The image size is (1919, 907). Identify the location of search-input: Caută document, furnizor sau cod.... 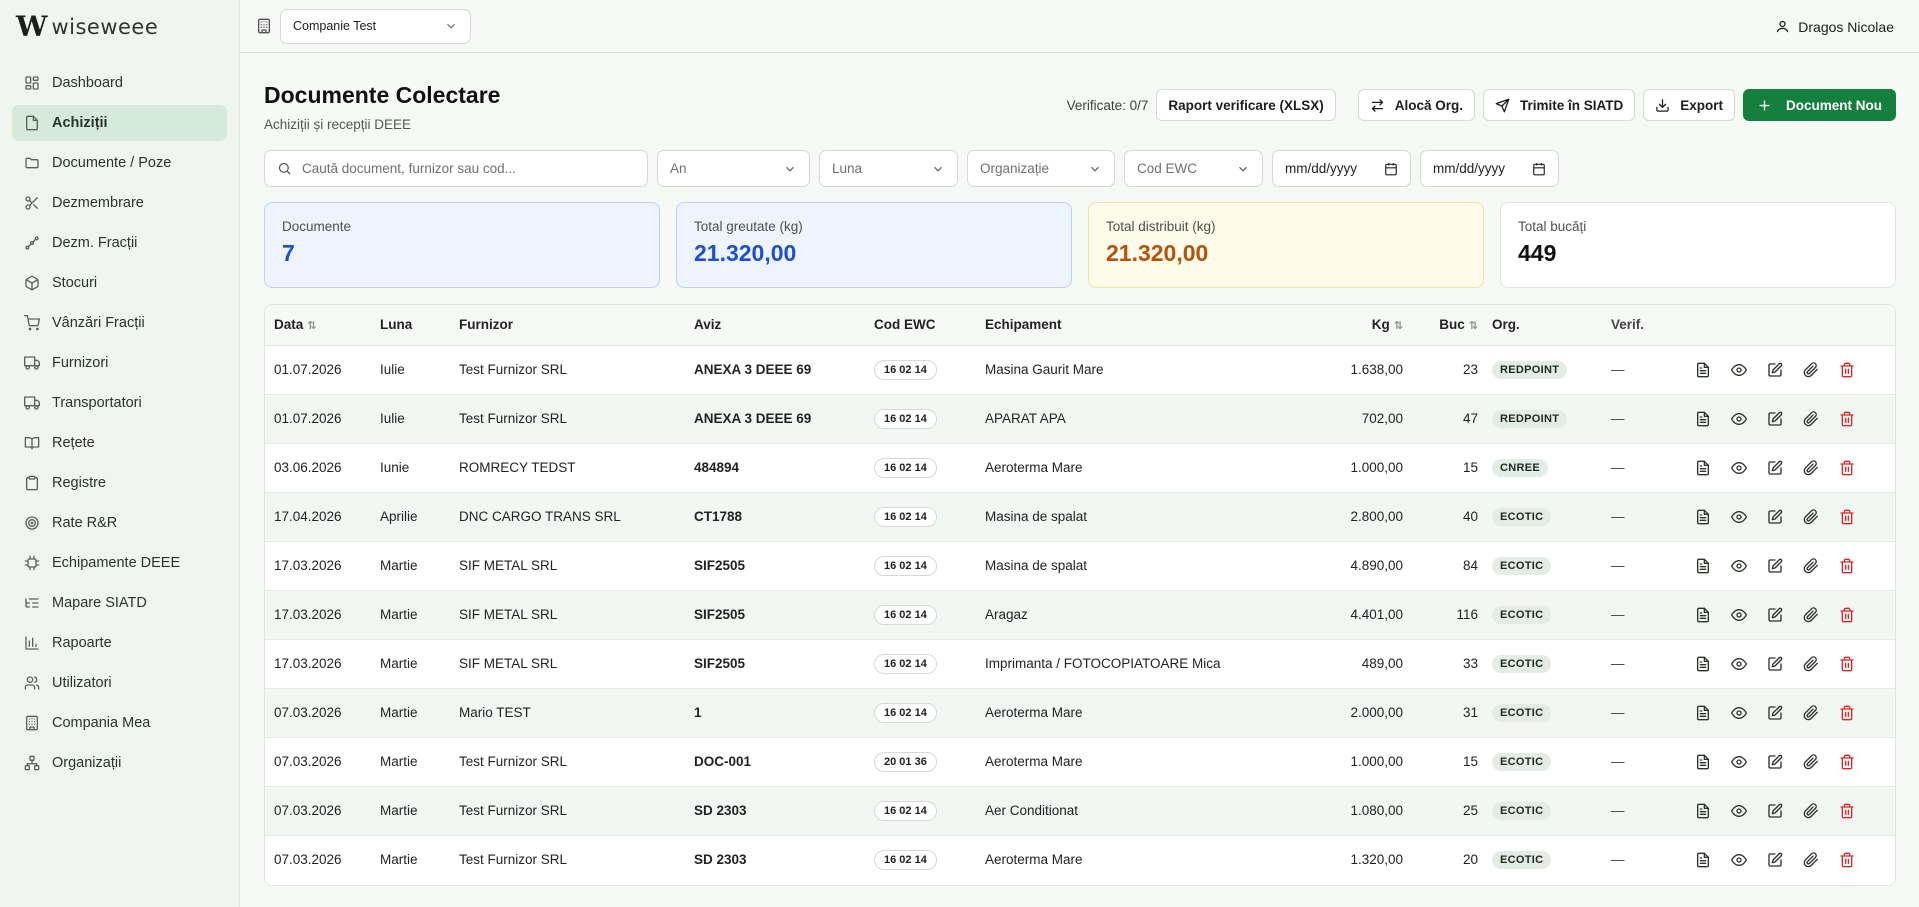
(456, 168).